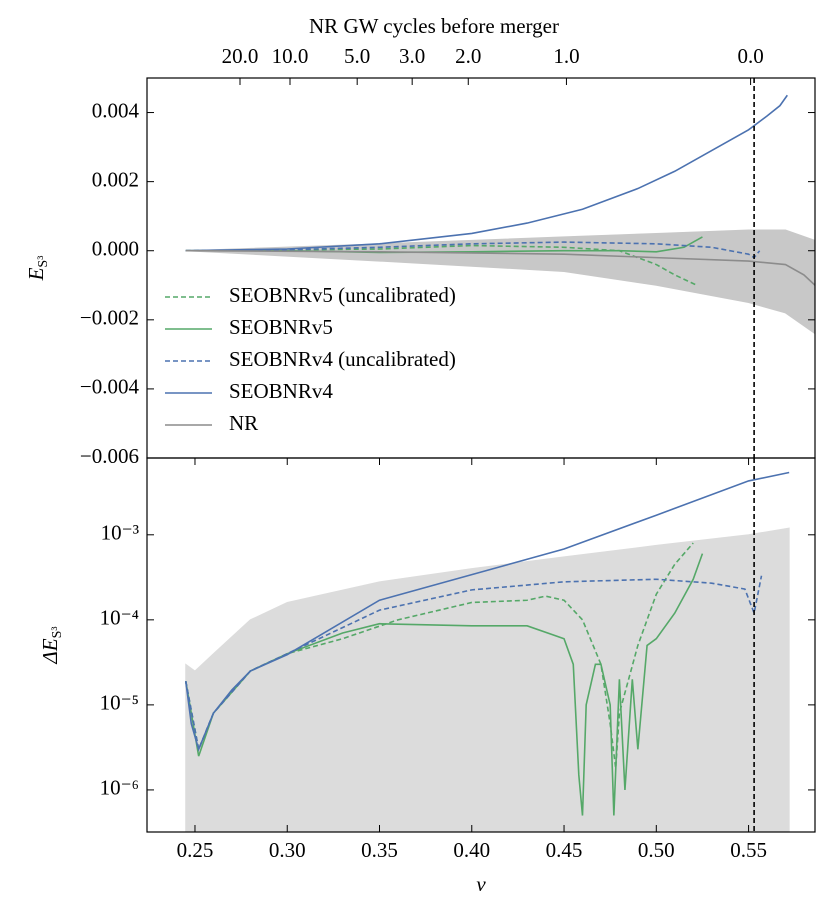 This screenshot has height=917, width=831. Describe the element at coordinates (471, 850) in the screenshot. I see `x-tick-label: 0.40` at that location.